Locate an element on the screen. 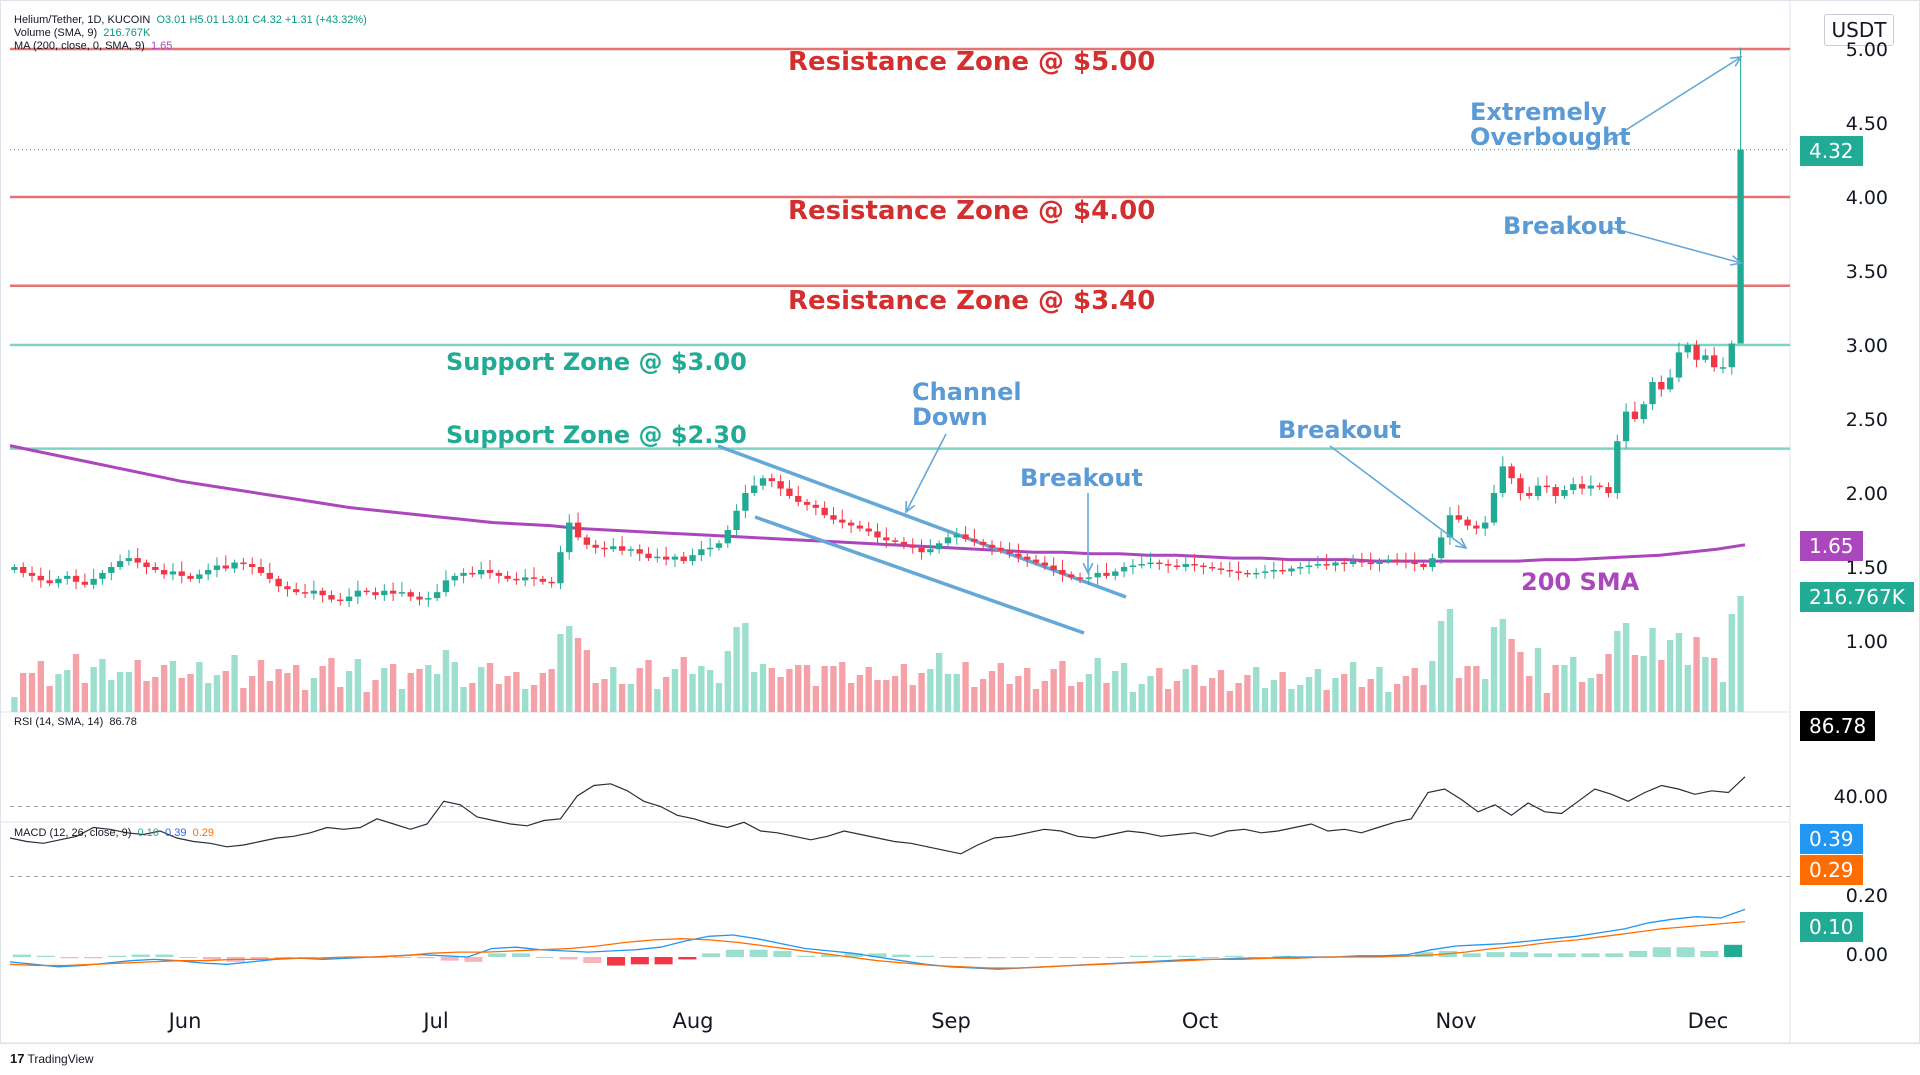  breakout-dec-arrow-head is located at coordinates (1736, 260).